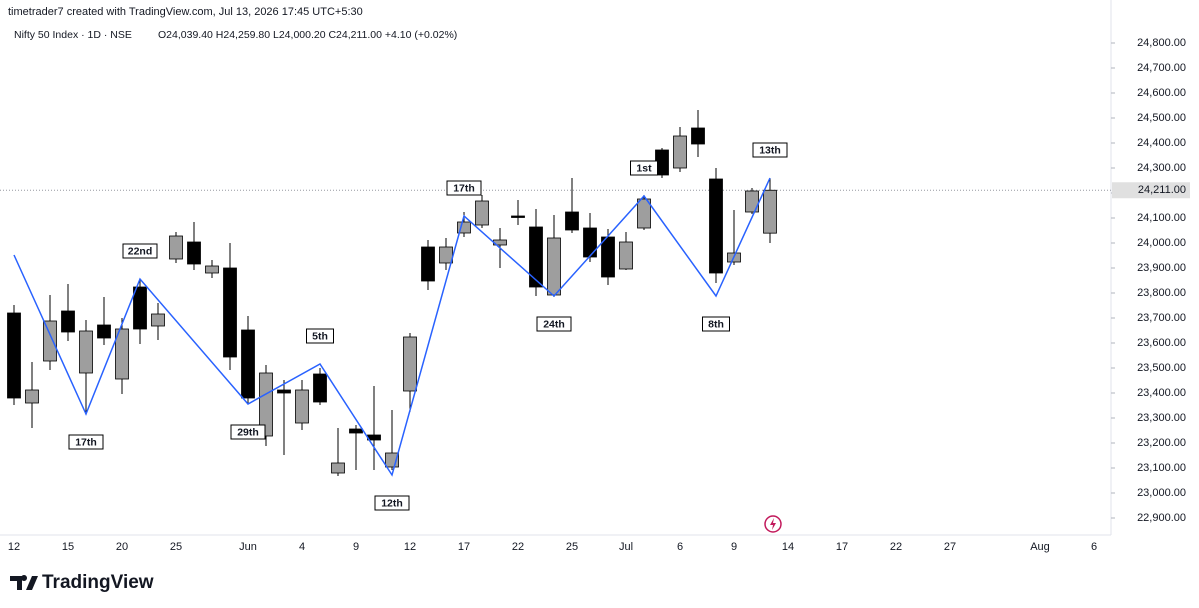 Image resolution: width=1199 pixels, height=608 pixels. Describe the element at coordinates (1161, 243) in the screenshot. I see `y-tick-label: 24,000.00` at that location.